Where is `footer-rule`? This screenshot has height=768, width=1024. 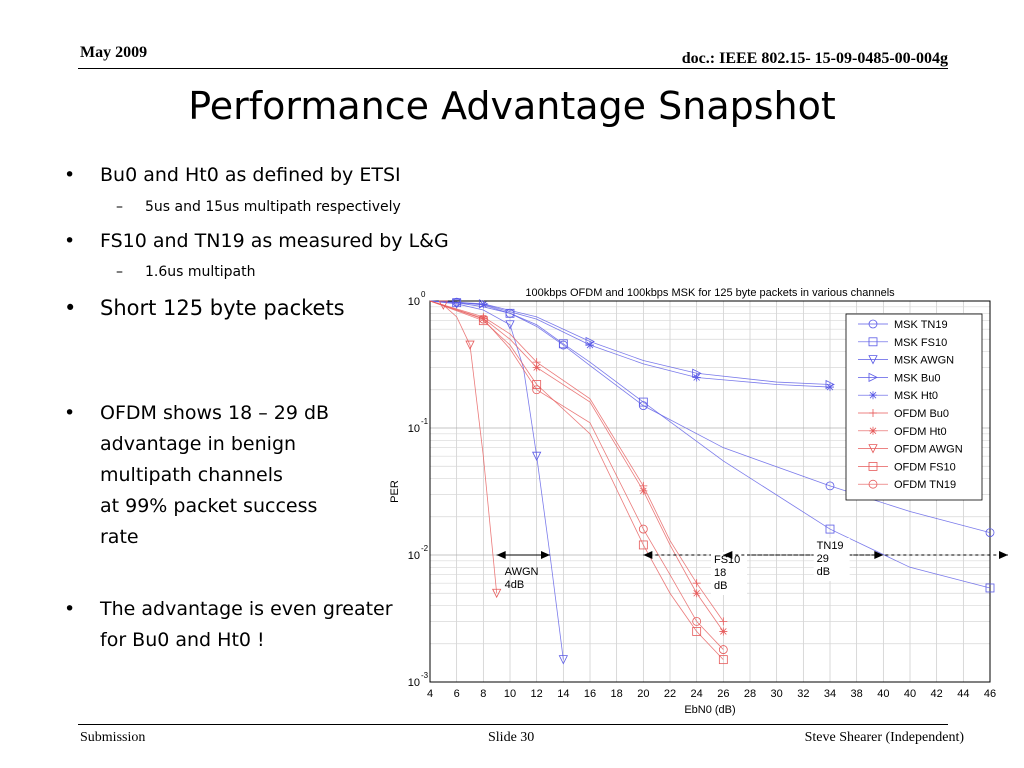
footer-rule is located at coordinates (513, 724).